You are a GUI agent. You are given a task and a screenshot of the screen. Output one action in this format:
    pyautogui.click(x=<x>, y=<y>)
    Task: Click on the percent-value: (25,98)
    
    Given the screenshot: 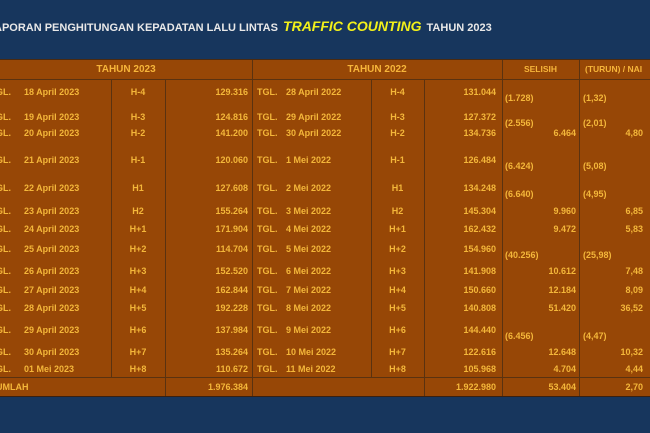 What is the action you would take?
    pyautogui.click(x=597, y=255)
    